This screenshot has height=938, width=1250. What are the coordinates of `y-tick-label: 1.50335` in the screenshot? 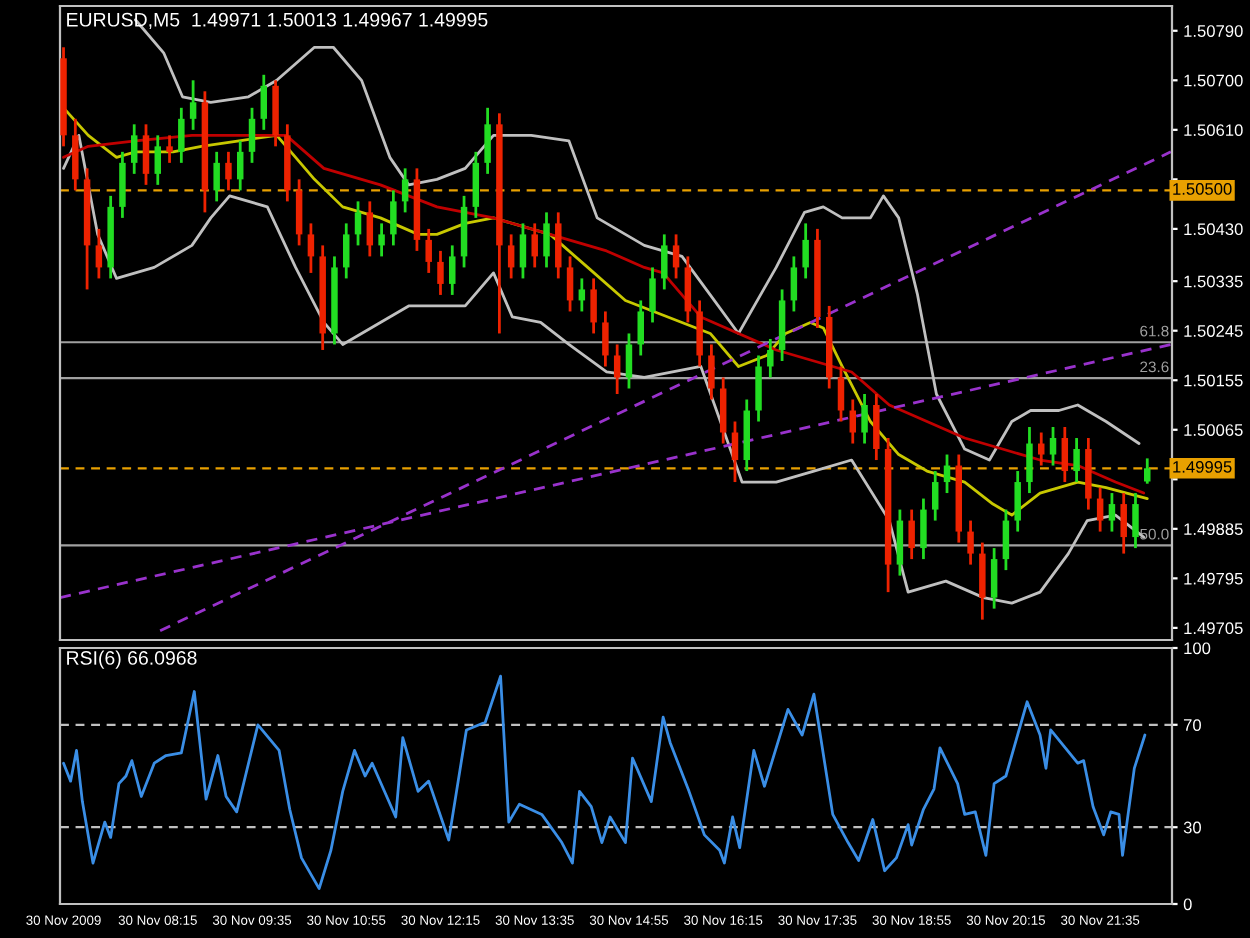 It's located at (1213, 281).